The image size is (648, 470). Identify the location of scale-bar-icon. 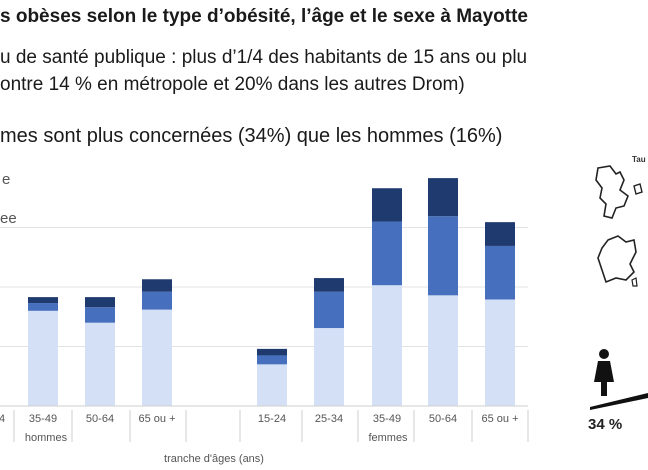
(619, 401).